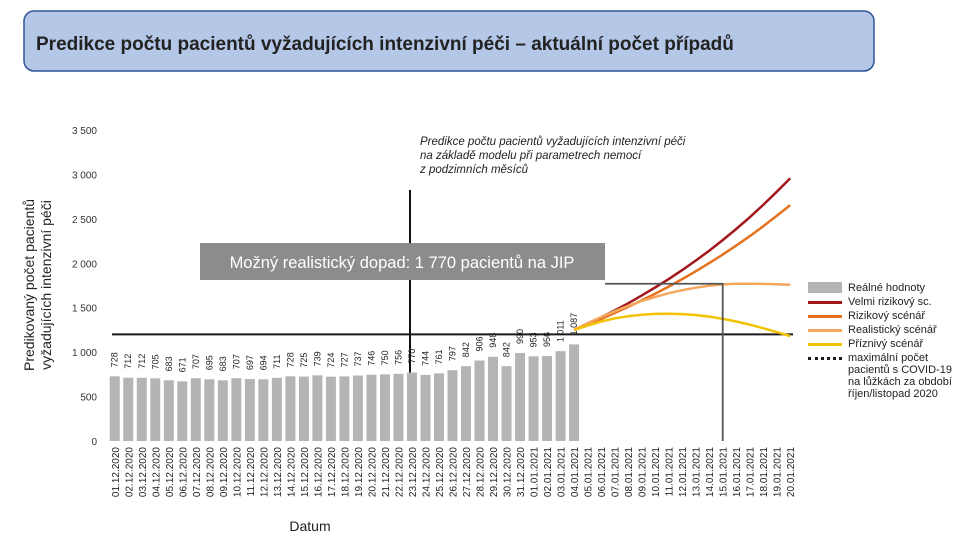 This screenshot has width=960, height=540. Describe the element at coordinates (426, 472) in the screenshot. I see `x-tick-label: 24.12.2020` at that location.